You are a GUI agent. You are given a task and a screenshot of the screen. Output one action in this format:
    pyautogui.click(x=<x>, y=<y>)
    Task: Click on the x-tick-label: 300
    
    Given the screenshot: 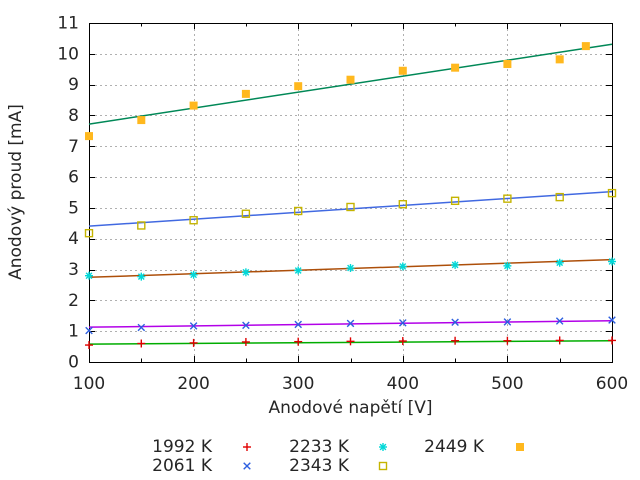 What is the action you would take?
    pyautogui.click(x=298, y=384)
    